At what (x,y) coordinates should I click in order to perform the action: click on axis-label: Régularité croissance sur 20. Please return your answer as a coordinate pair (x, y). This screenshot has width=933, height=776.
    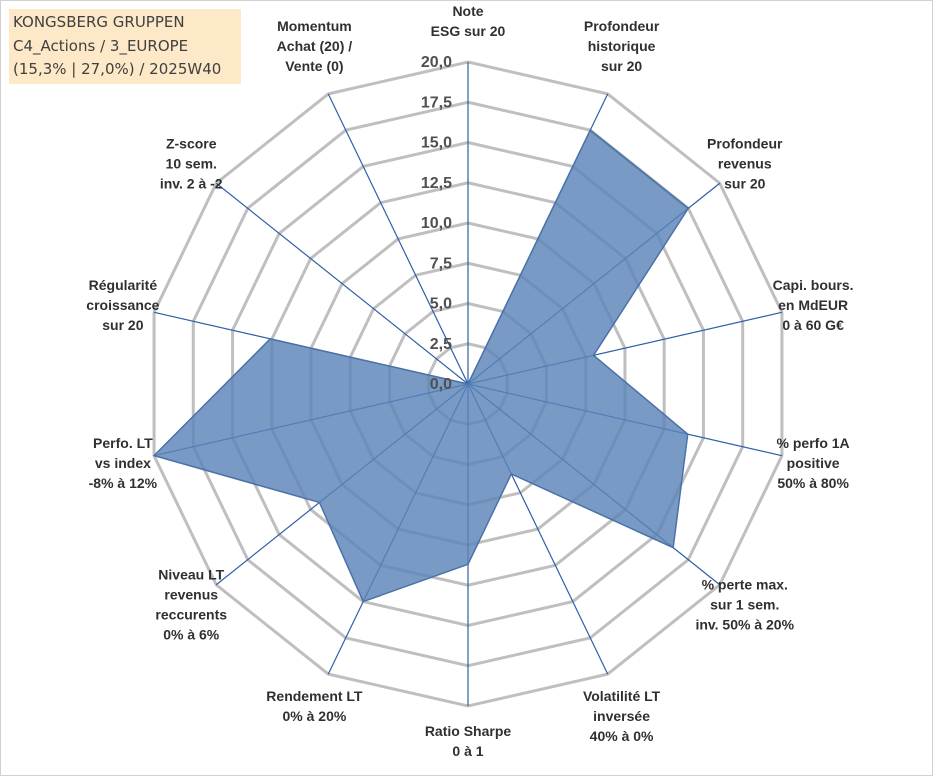
    Looking at the image, I should click on (122, 305).